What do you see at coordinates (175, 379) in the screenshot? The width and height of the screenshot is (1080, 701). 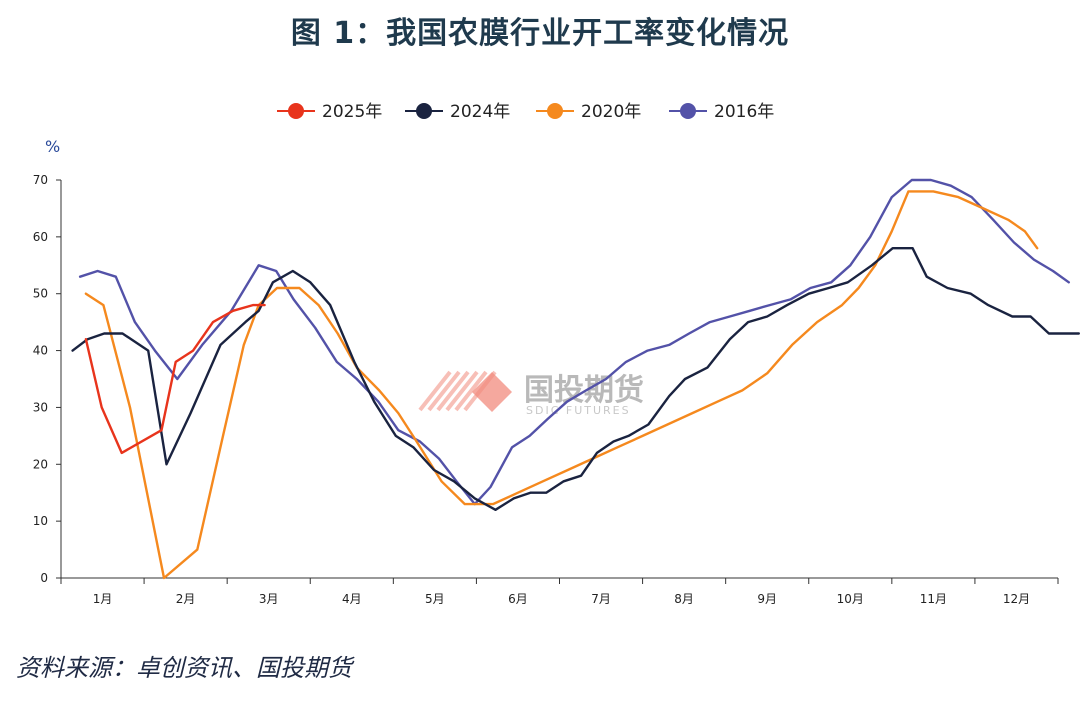 I see `series-line` at bounding box center [175, 379].